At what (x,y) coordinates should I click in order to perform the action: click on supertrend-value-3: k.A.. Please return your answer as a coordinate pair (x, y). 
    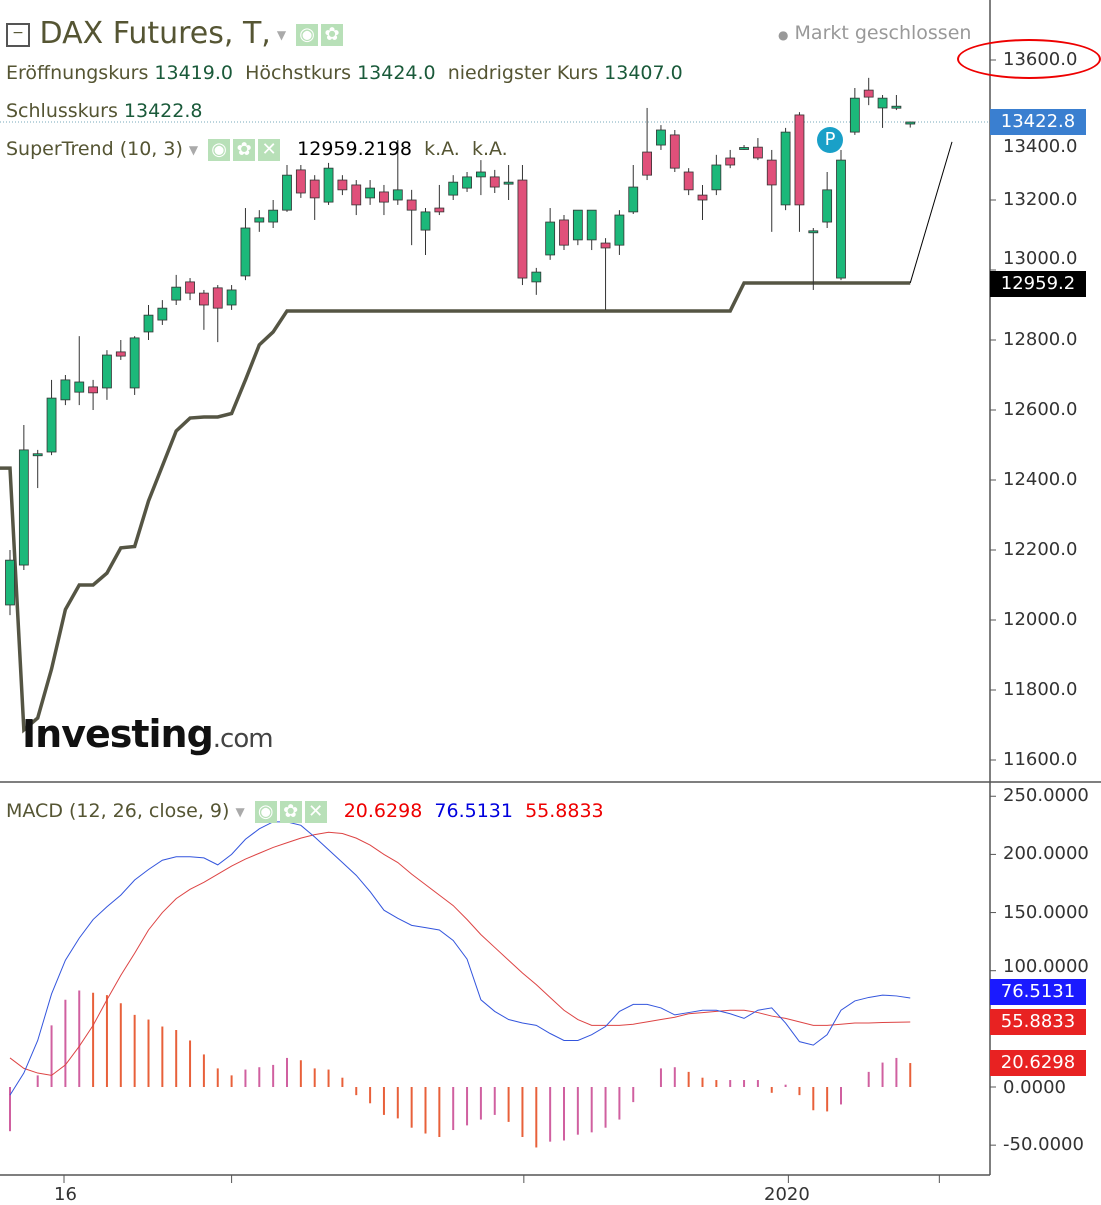
    Looking at the image, I should click on (489, 149).